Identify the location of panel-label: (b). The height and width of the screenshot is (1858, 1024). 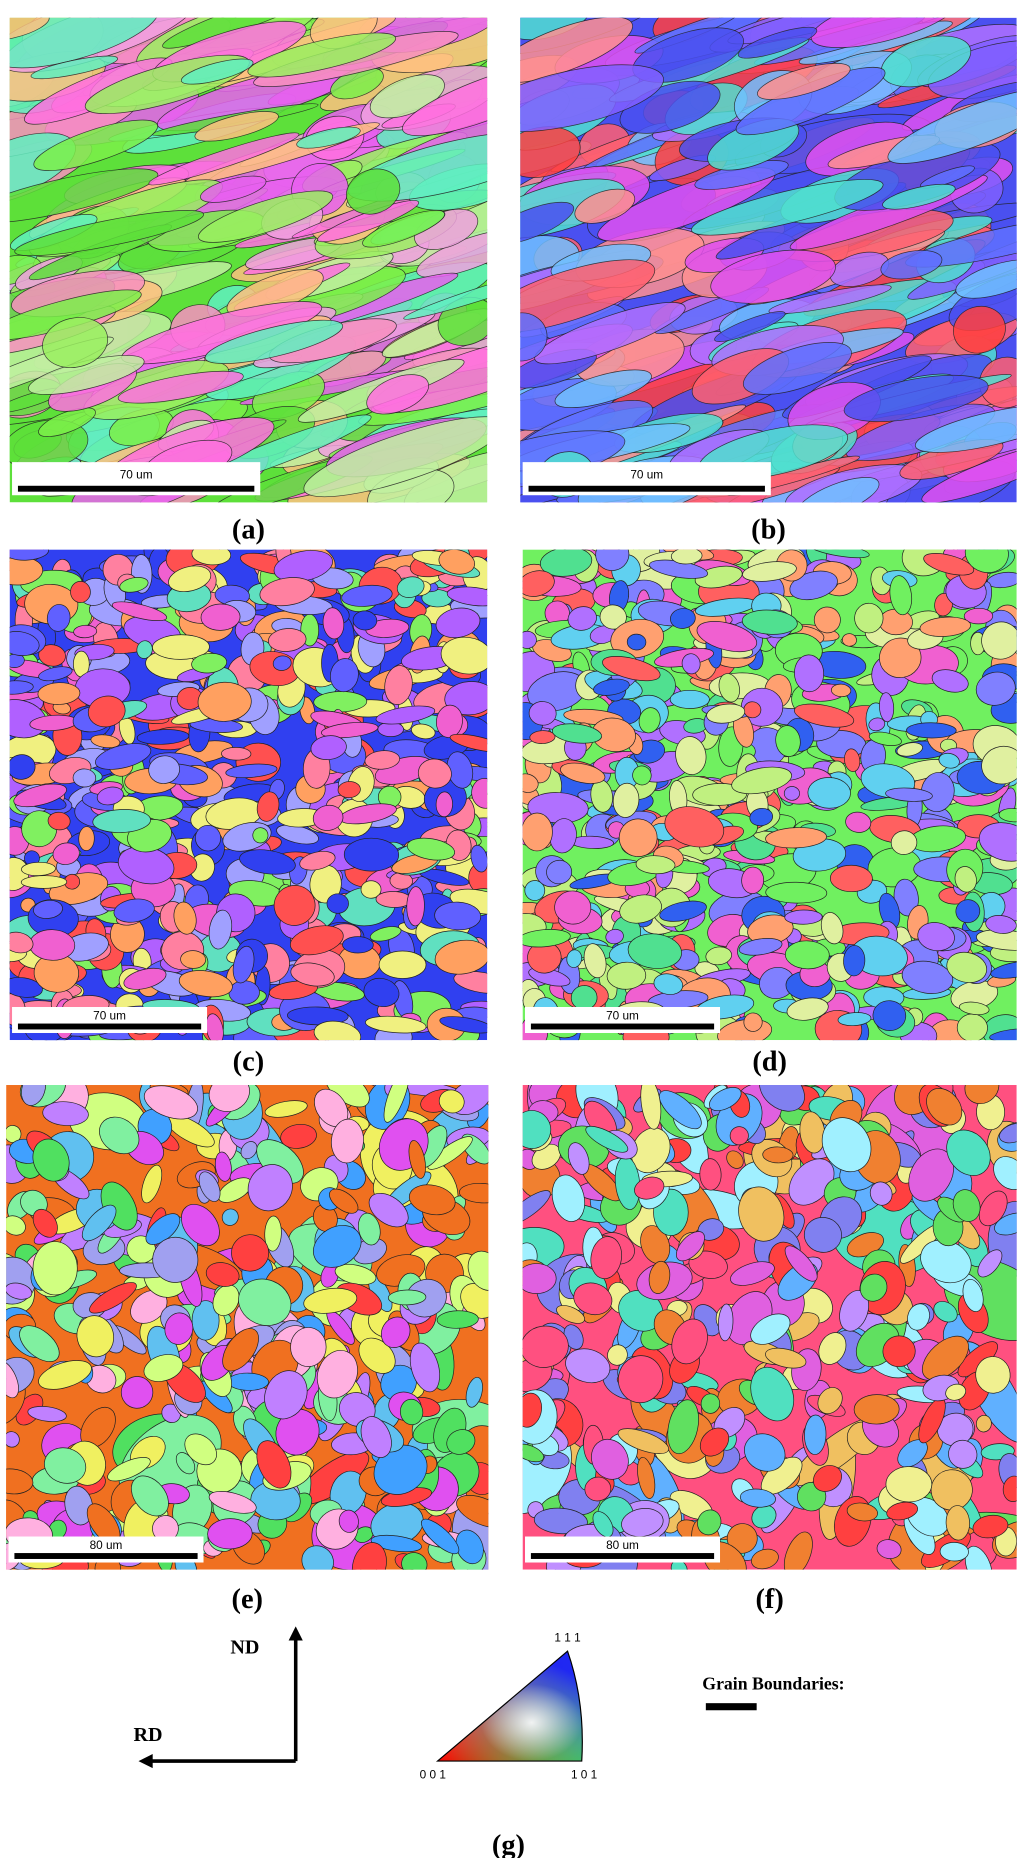
(768, 529).